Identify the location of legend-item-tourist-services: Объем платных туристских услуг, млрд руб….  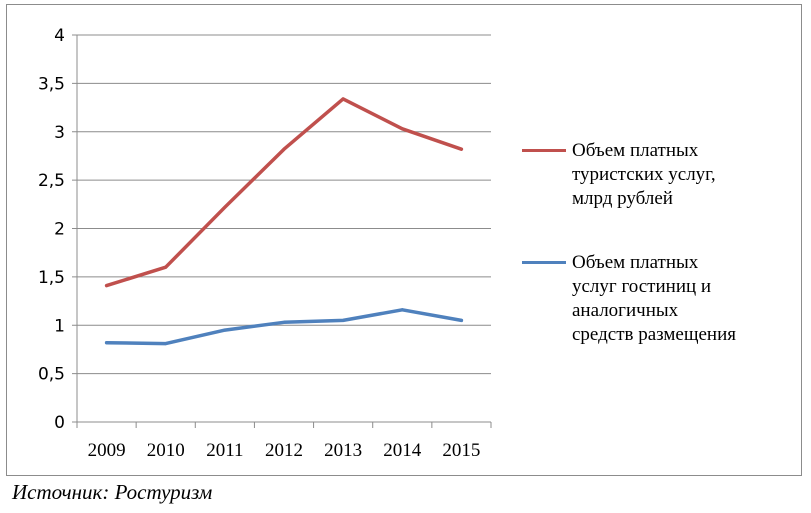
(657, 175).